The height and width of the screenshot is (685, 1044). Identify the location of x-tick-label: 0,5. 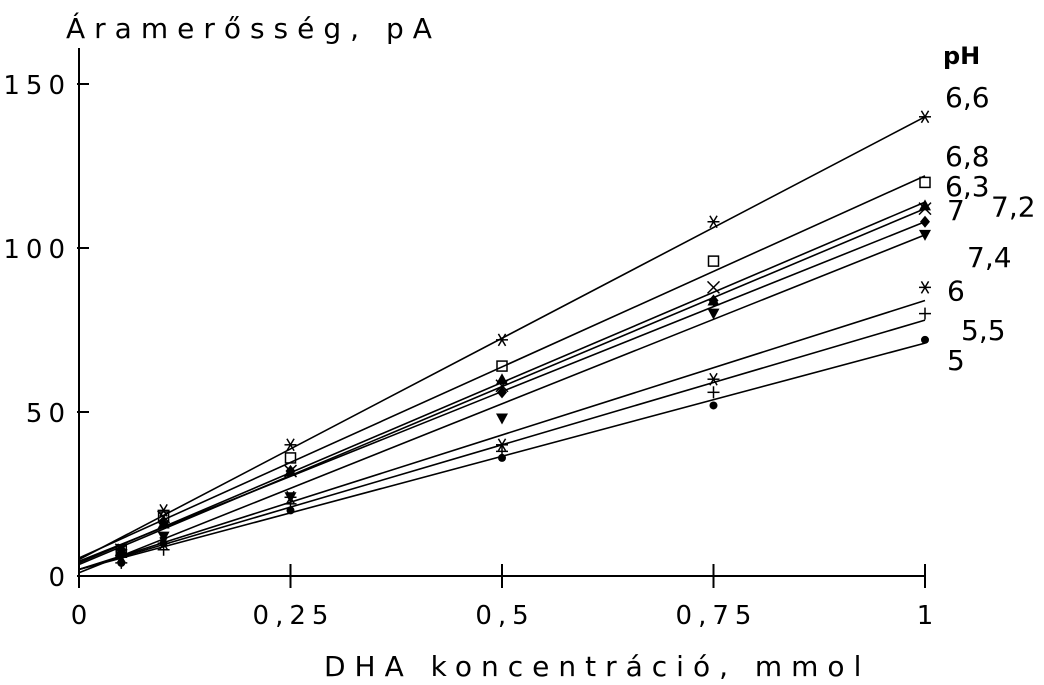
(504, 616).